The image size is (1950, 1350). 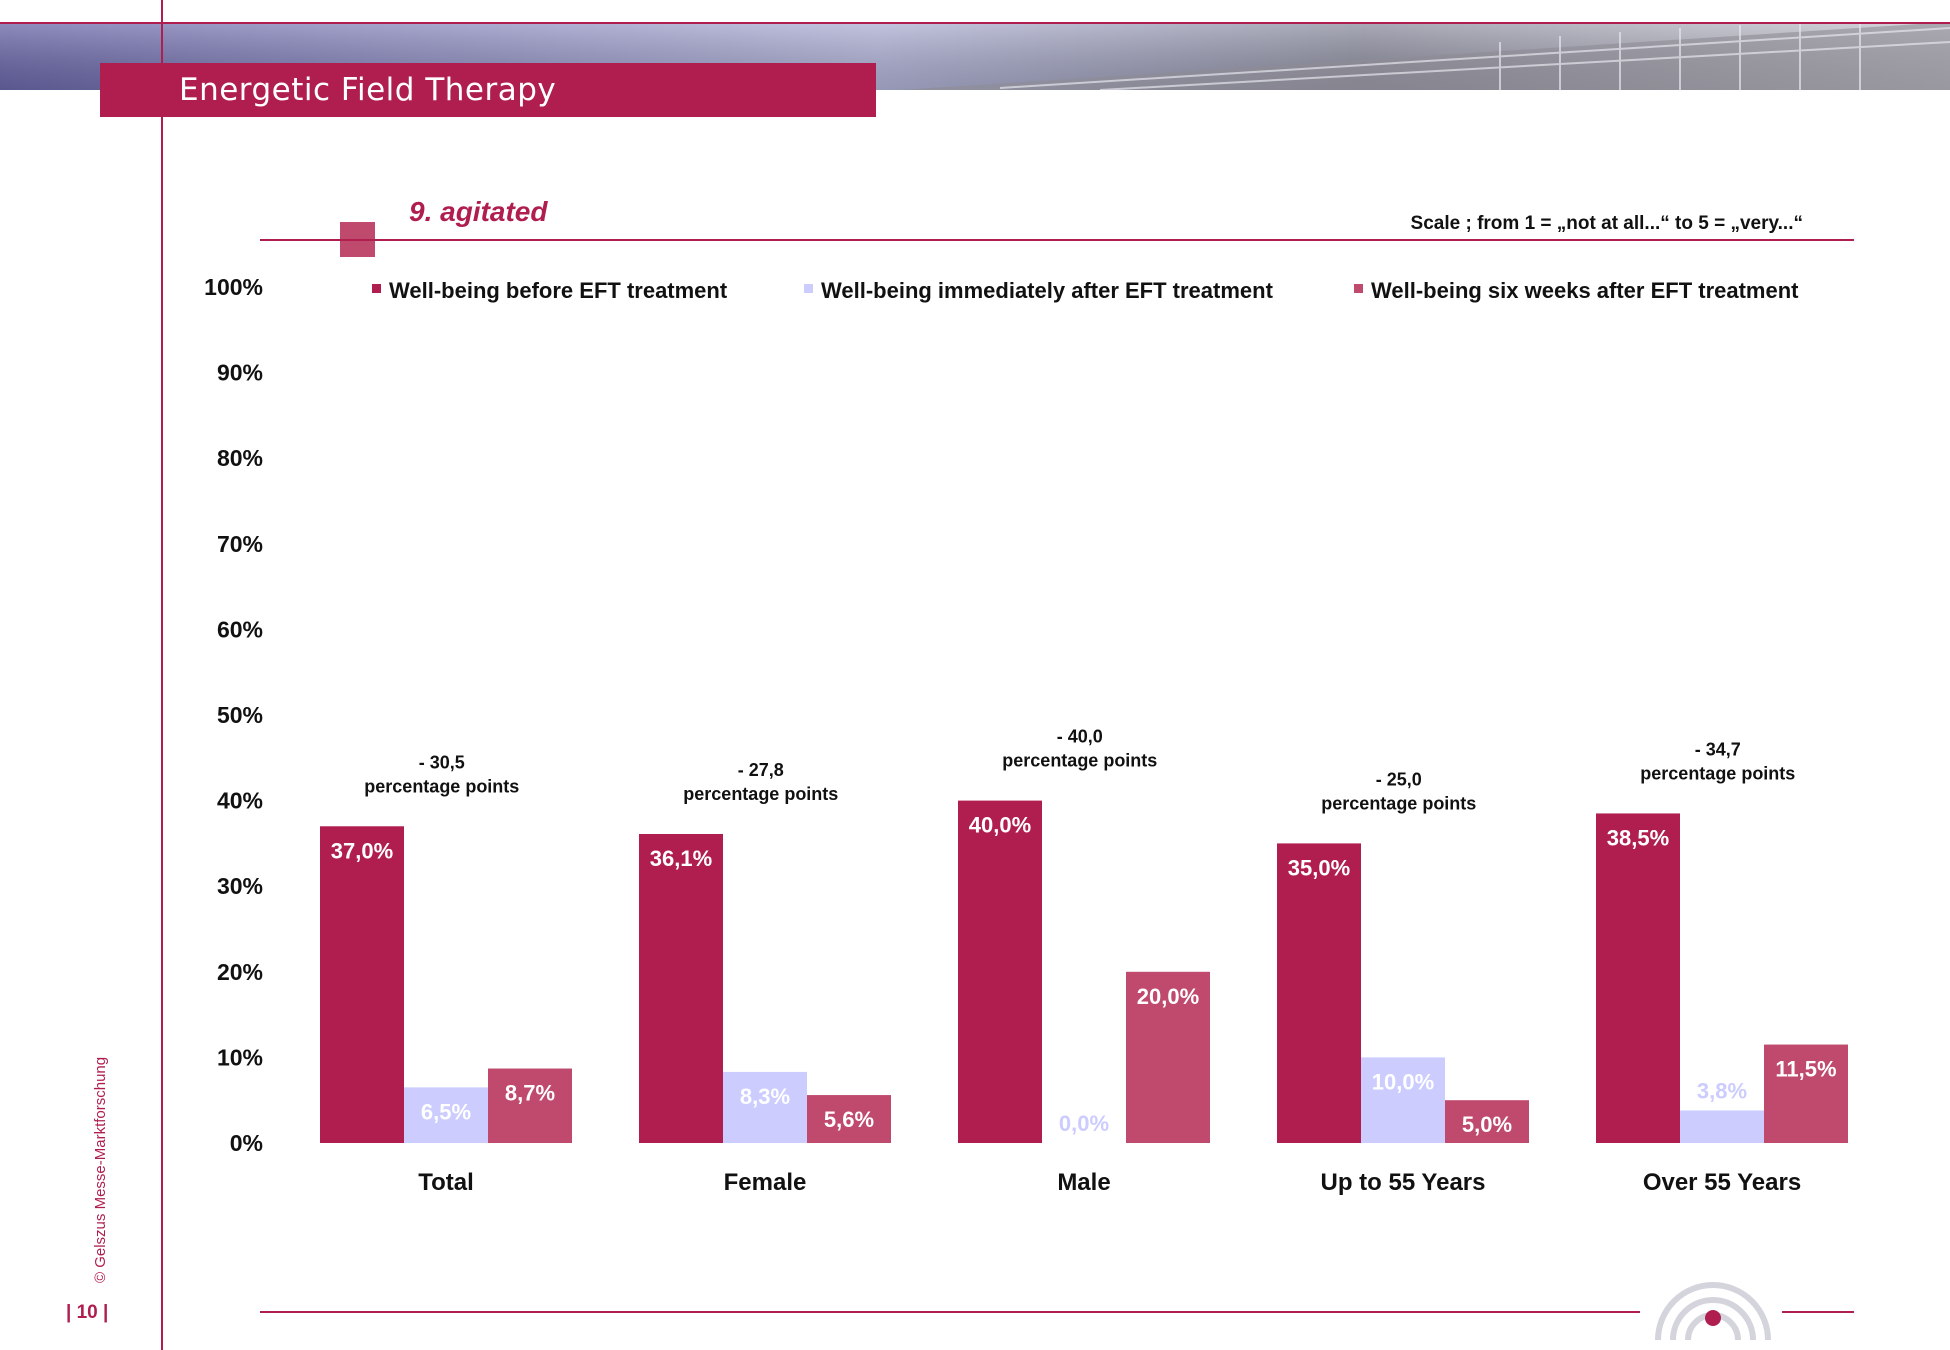 What do you see at coordinates (240, 972) in the screenshot?
I see `y-tick-label: 20%` at bounding box center [240, 972].